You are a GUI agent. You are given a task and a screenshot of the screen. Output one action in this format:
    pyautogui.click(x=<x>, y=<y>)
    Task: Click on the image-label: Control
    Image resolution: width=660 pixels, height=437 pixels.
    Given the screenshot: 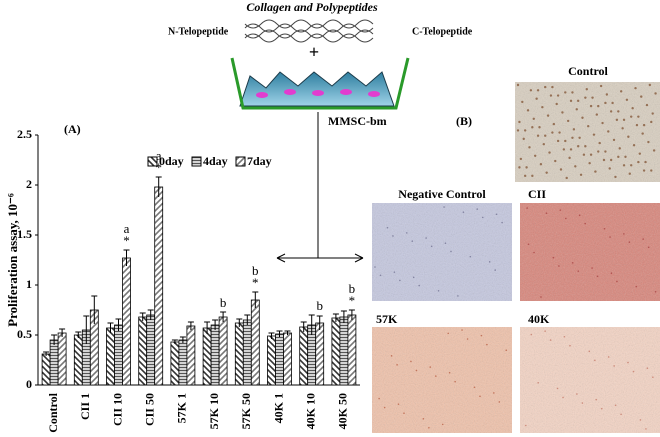 What is the action you would take?
    pyautogui.click(x=588, y=71)
    